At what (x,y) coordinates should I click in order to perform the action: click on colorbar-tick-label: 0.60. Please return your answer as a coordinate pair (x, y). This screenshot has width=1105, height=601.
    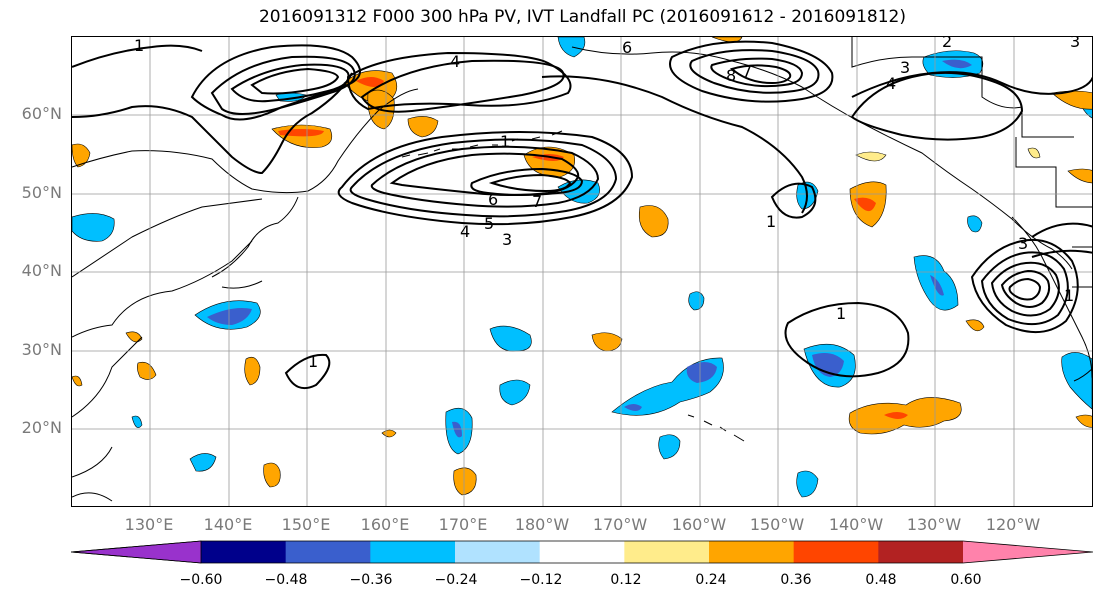
    Looking at the image, I should click on (966, 580).